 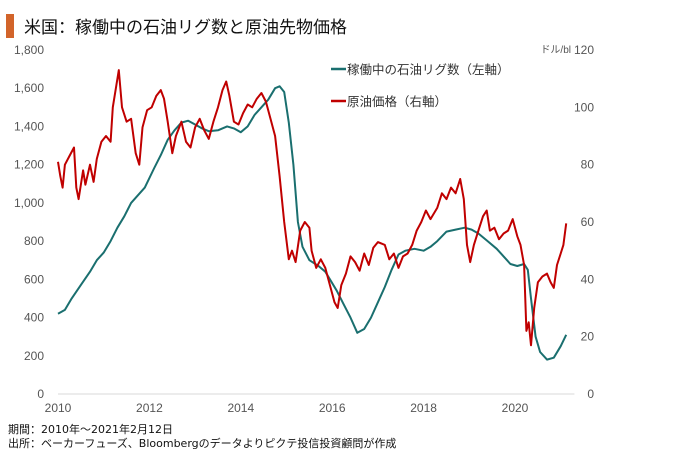 I want to click on legend-label: 稼働中の石油リグ数（左軸）, so click(x=428, y=69).